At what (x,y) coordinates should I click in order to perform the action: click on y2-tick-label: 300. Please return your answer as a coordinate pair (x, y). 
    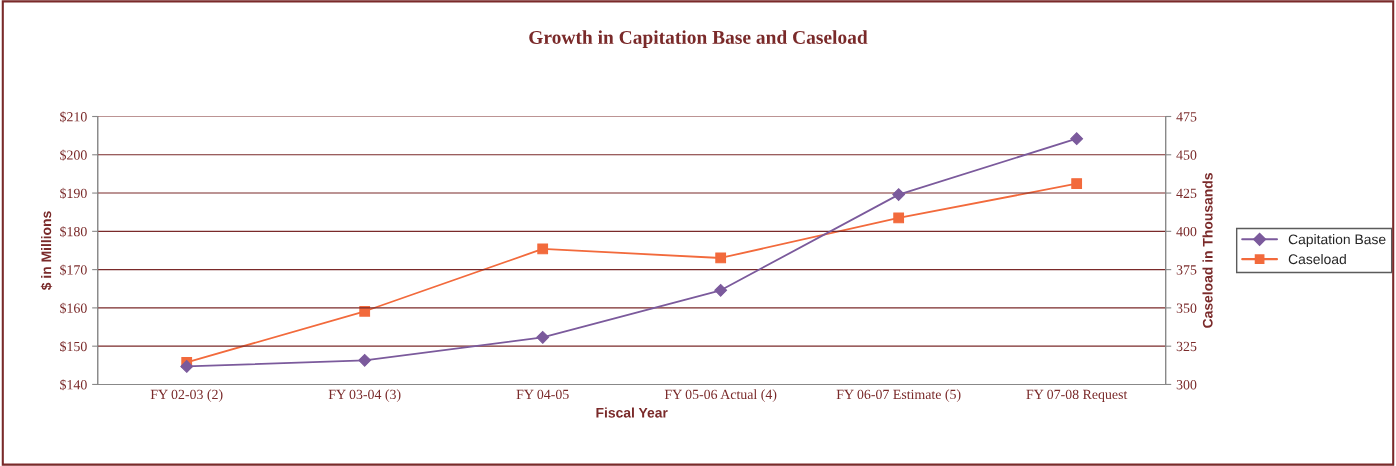
    Looking at the image, I should click on (1186, 385).